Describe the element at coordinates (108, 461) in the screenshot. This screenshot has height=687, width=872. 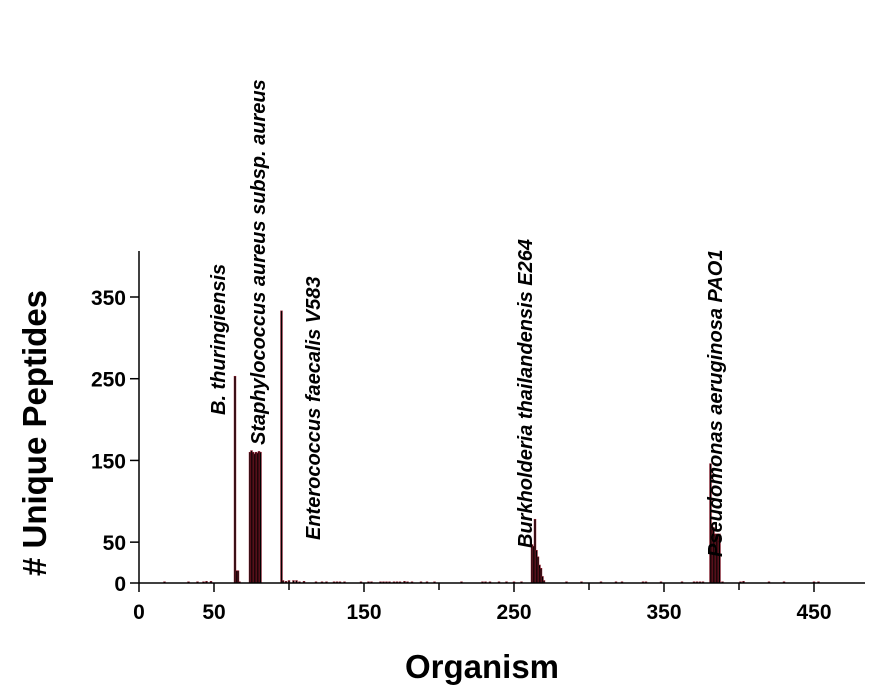
I see `y-tick-label: 150` at that location.